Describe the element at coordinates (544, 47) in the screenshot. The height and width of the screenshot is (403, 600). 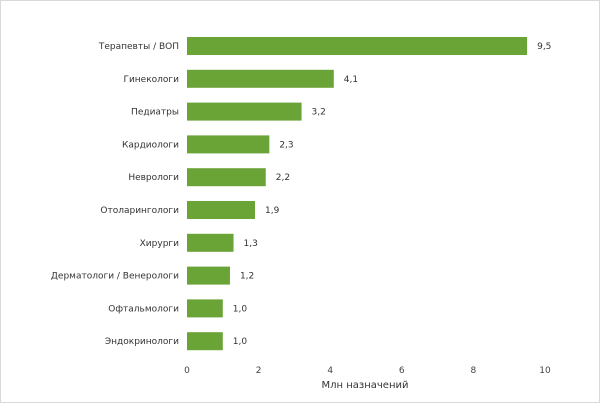
I see `value-label: 9,5` at that location.